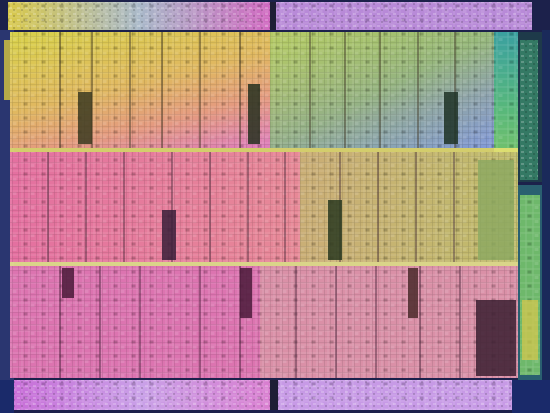 The width and height of the screenshot is (550, 413). I want to click on ring-bus-upper, so click(264, 150).